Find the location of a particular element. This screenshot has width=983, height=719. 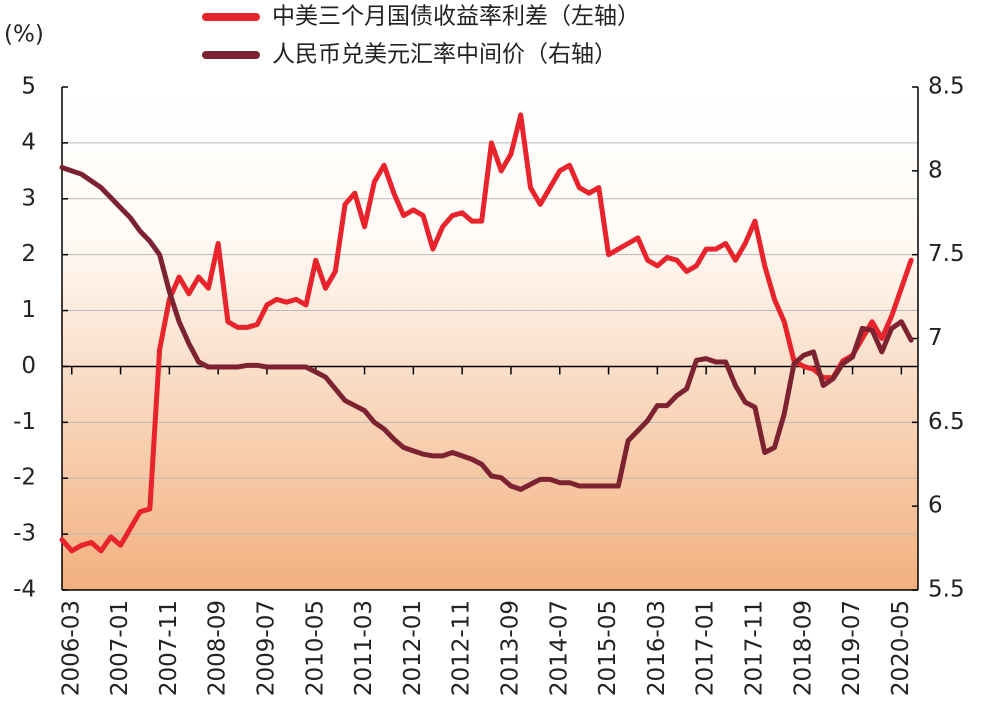

x-tick-label: 2007-11 is located at coordinates (169, 648).